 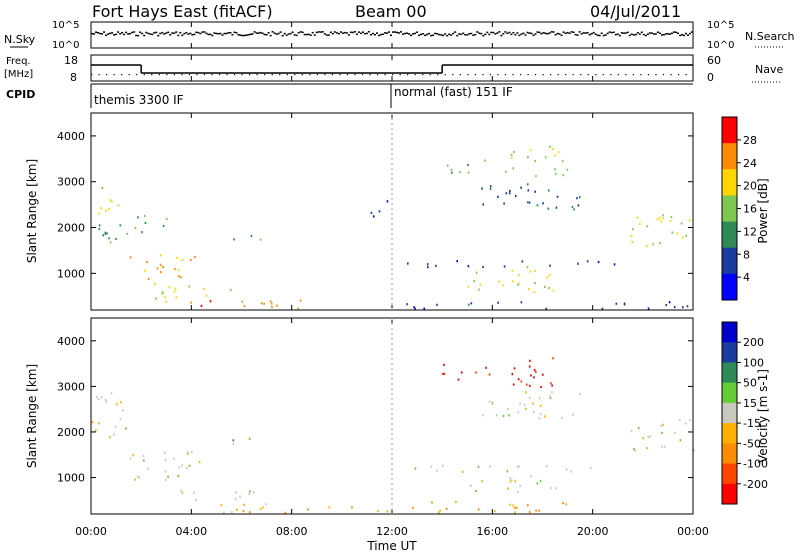 What do you see at coordinates (71, 432) in the screenshot?
I see `y-tick-label: 2000` at bounding box center [71, 432].